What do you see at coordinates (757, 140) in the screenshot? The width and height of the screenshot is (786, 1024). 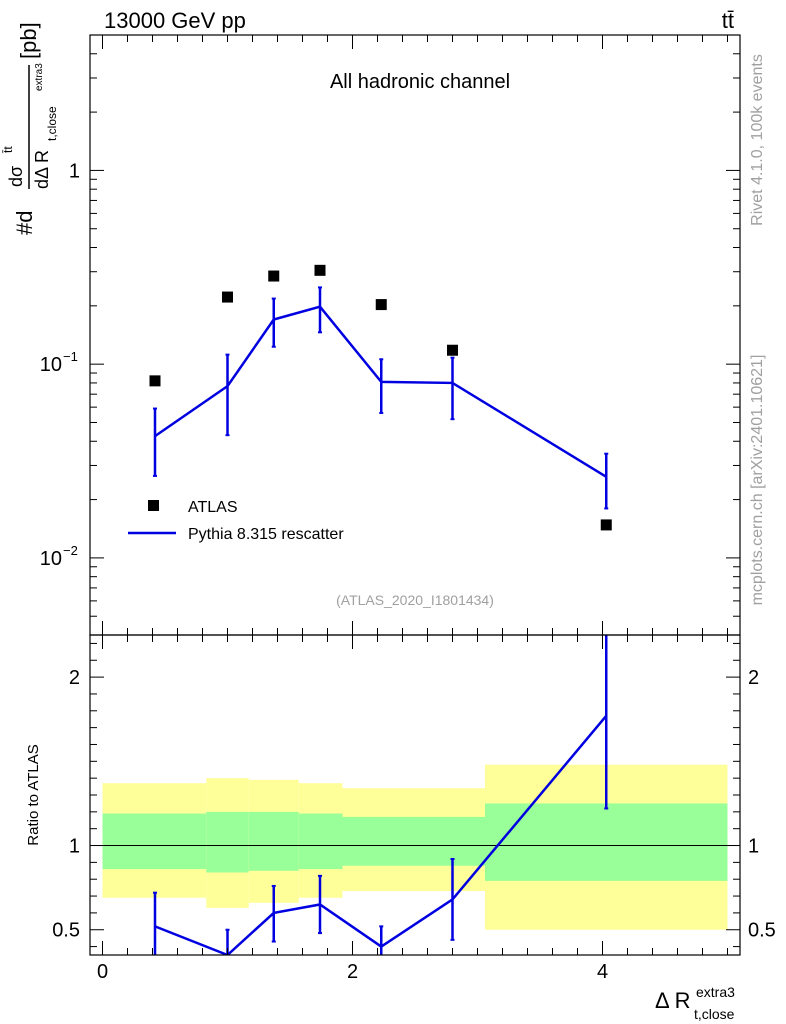 I see `rivet-version-label: Rivet 4.1.0, 100k events` at bounding box center [757, 140].